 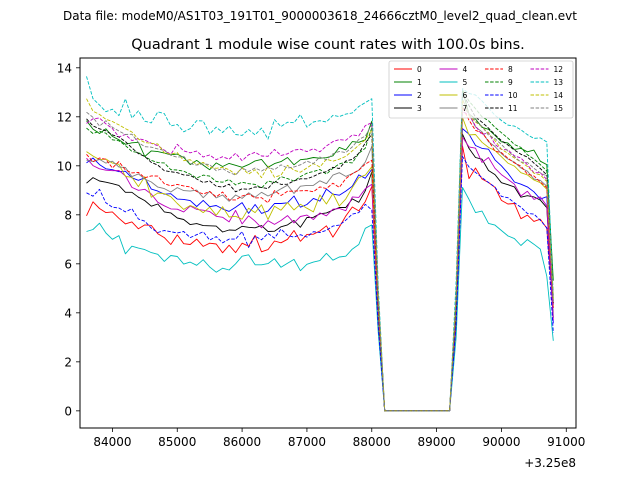 What do you see at coordinates (242, 442) in the screenshot?
I see `x-tick-label: 86000` at bounding box center [242, 442].